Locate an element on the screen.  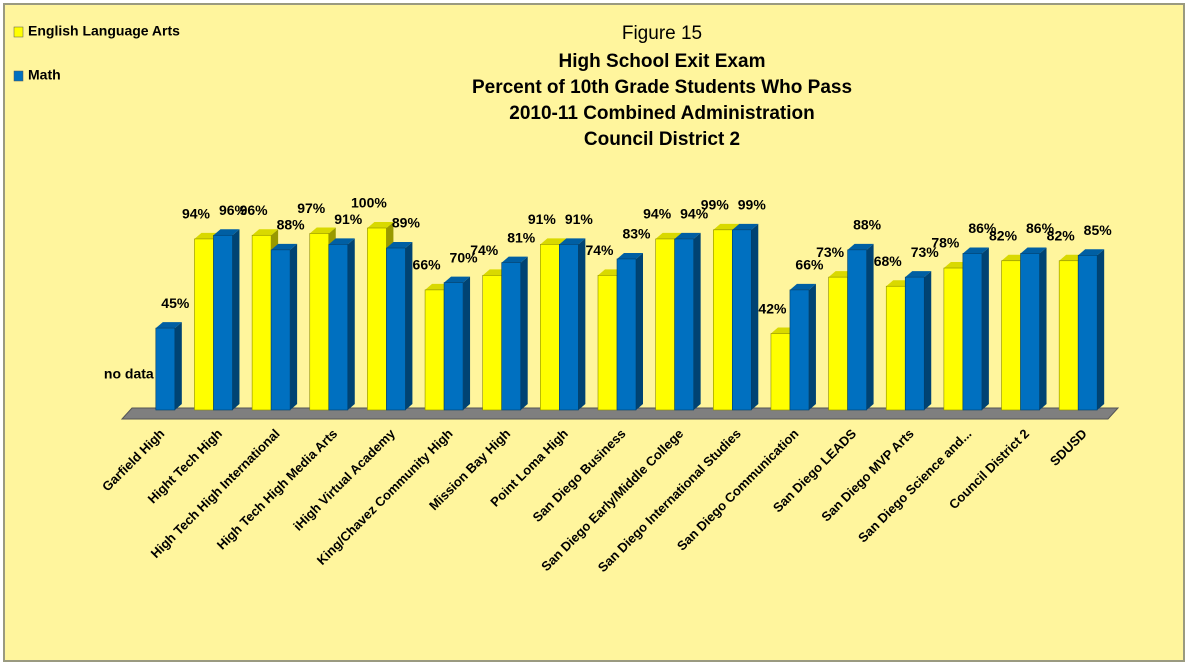
chart-subtitle: Council District 2 is located at coordinates (662, 139).